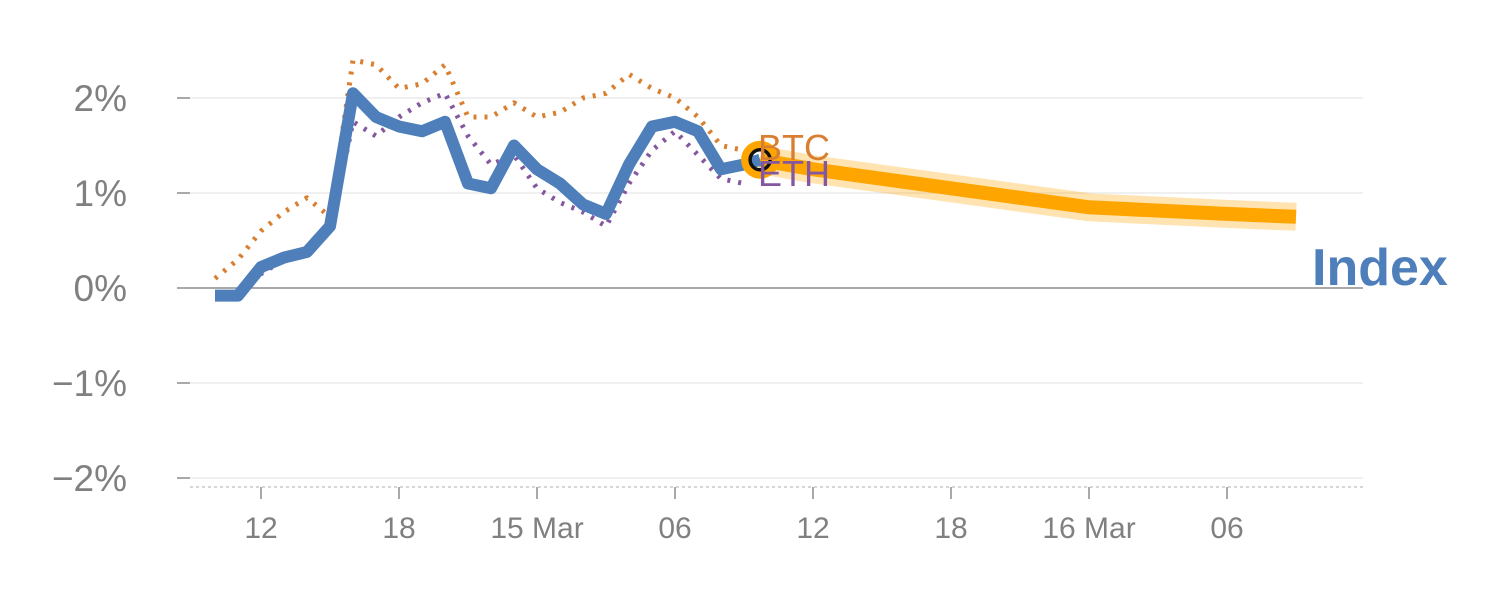  What do you see at coordinates (89, 478) in the screenshot?
I see `y-tick-label: −2%` at bounding box center [89, 478].